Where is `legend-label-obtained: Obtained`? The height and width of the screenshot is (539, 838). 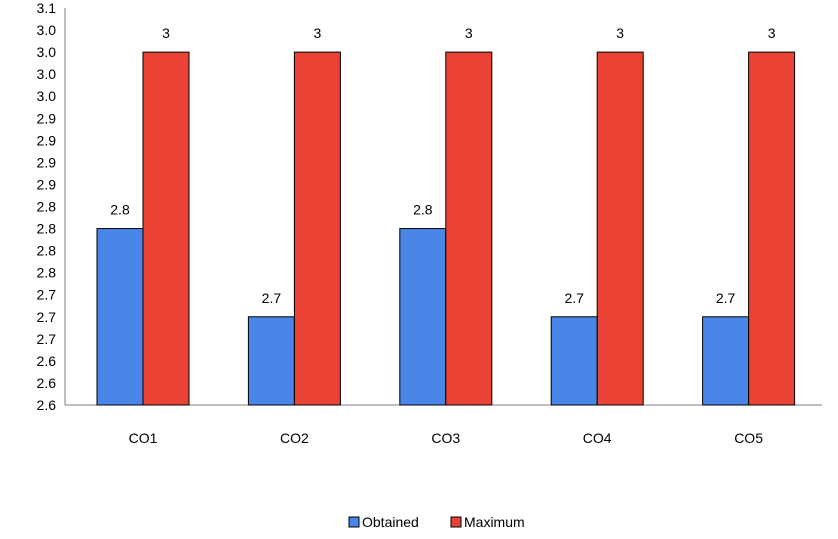 legend-label-obtained: Obtained is located at coordinates (390, 522).